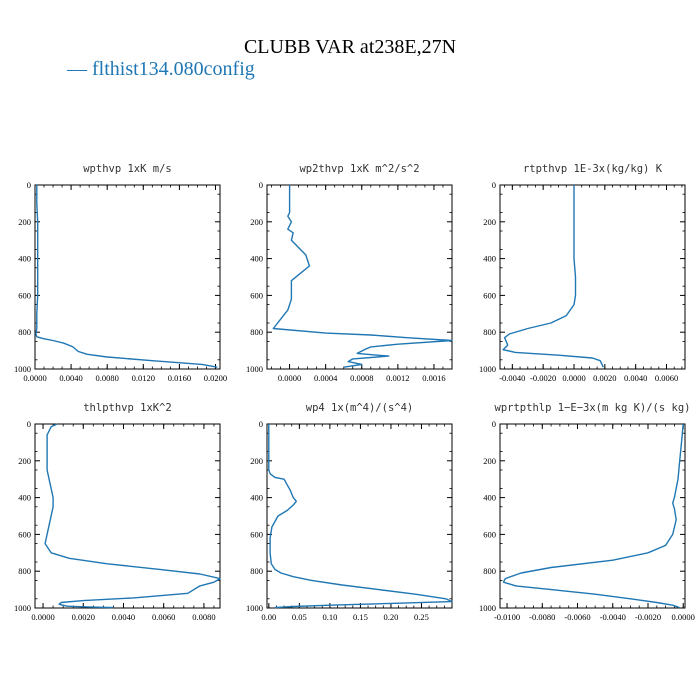 The image size is (700, 700). I want to click on x-tick-label: -0.0060, so click(577, 617).